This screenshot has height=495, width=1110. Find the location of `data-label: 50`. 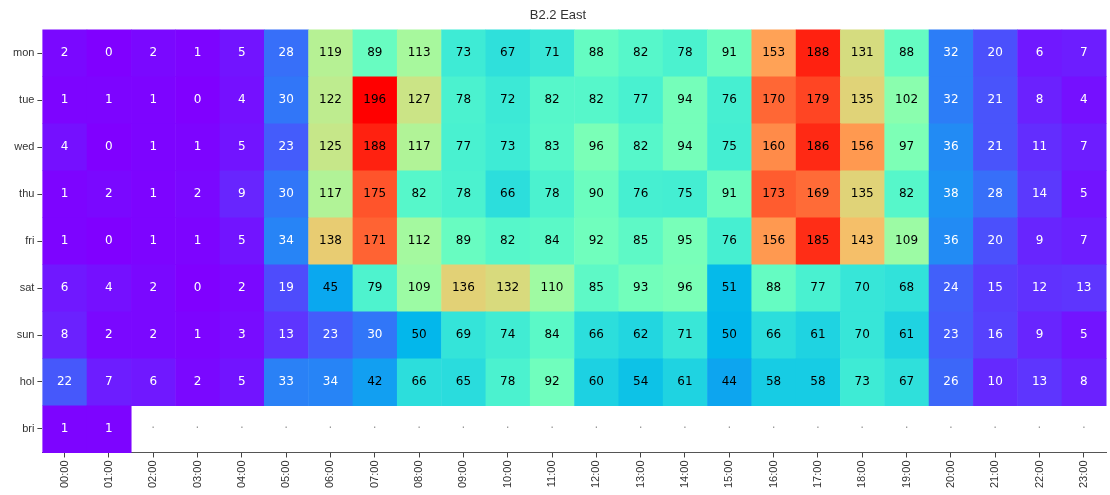

data-label: 50 is located at coordinates (419, 334).